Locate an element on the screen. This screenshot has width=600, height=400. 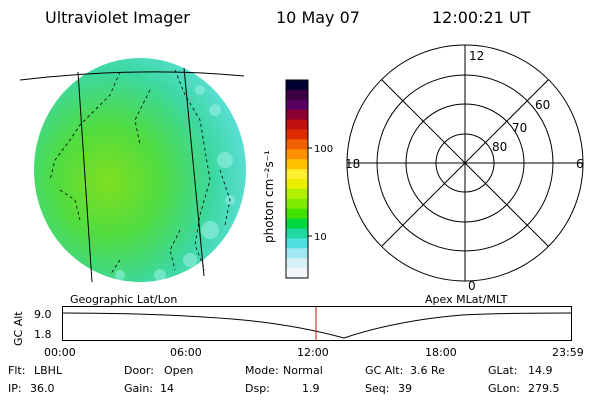
colorbar-tick-label: 10 is located at coordinates (320, 237).